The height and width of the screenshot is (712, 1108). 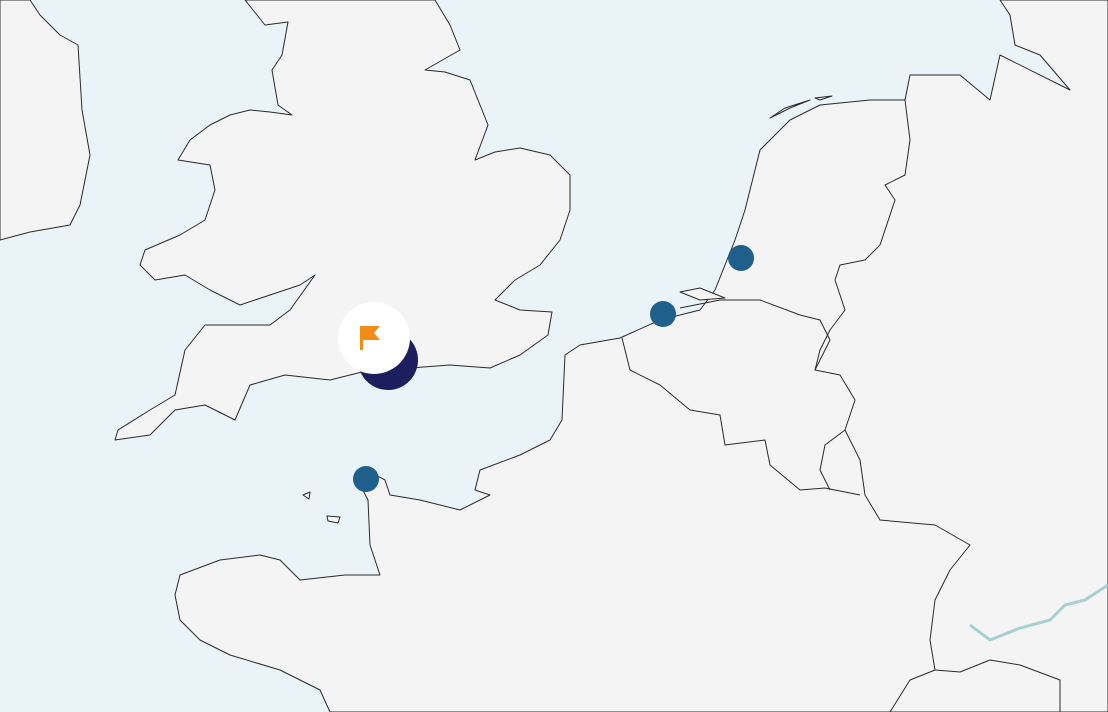 I want to click on selected-marker, so click(x=374, y=338).